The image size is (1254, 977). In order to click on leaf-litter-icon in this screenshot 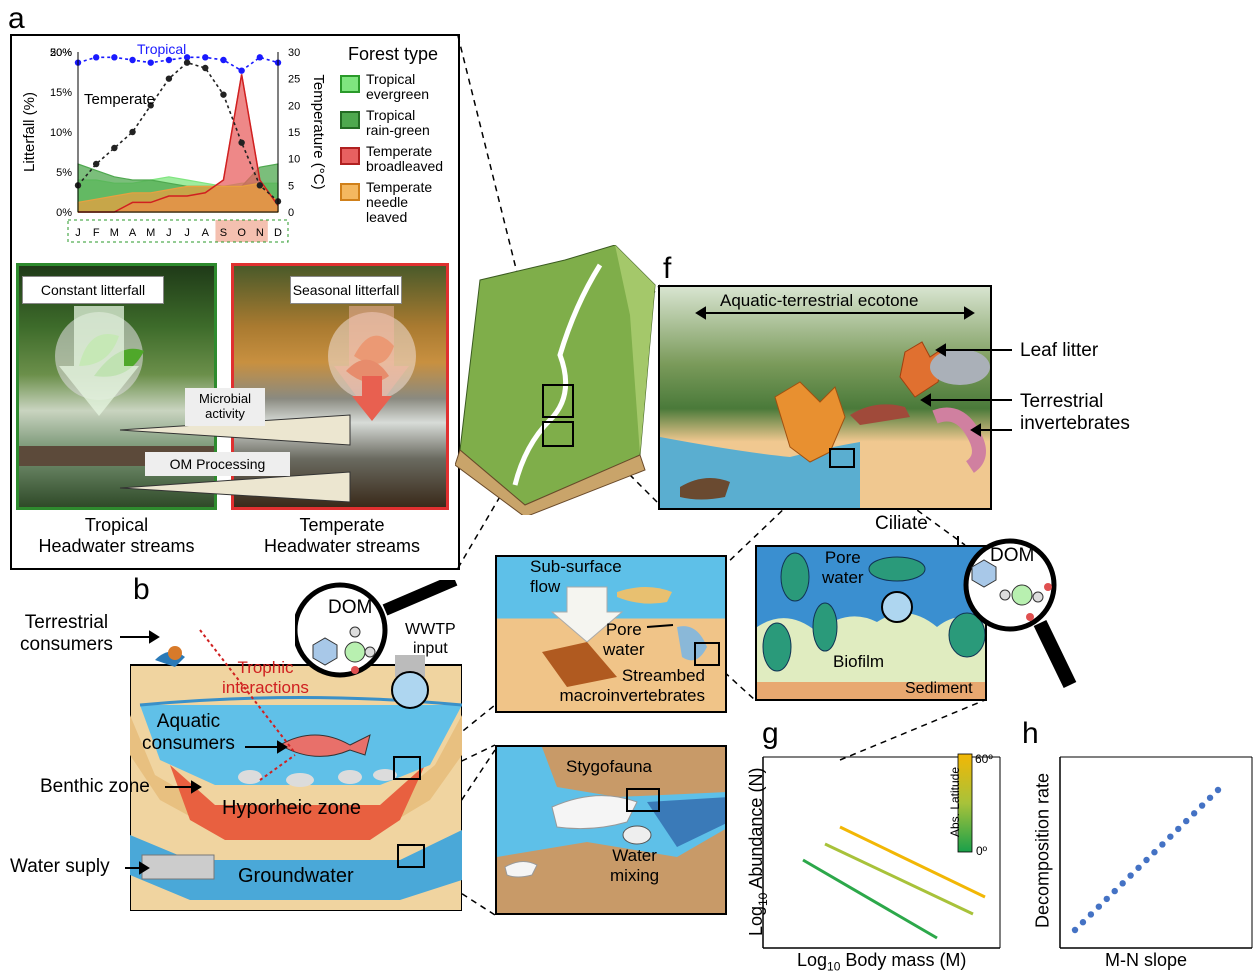, I will do `click(810, 422)`.